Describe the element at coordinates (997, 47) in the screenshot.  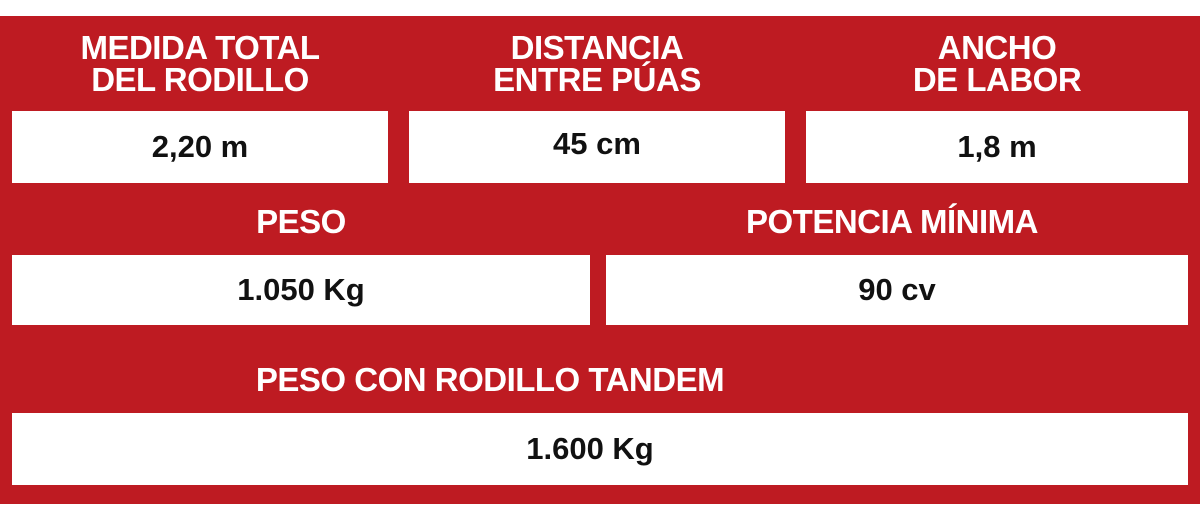
I see `label-line: ANCHO` at that location.